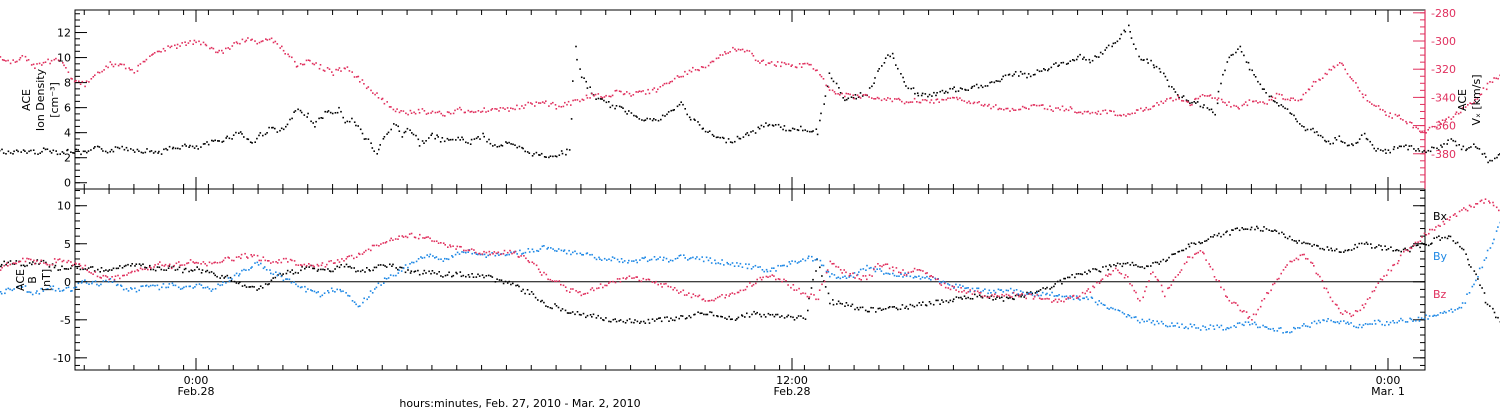 The image size is (1500, 414). I want to click on top-ylabel-line: ACE, so click(26, 100).